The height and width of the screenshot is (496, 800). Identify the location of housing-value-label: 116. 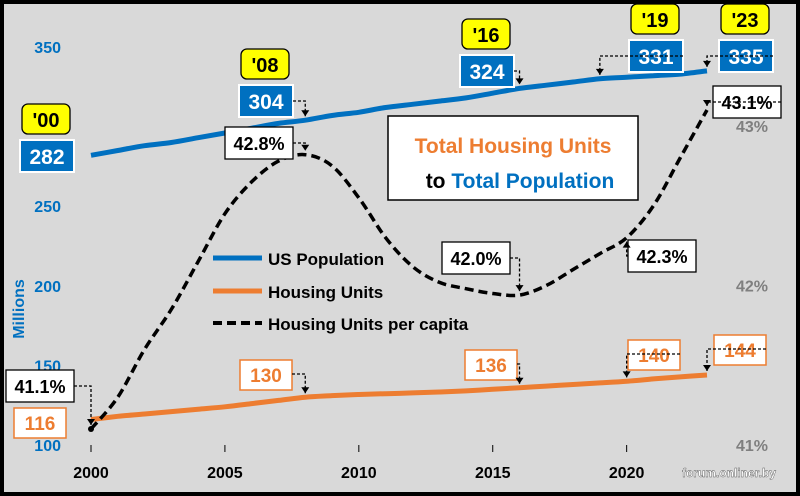
(40, 424).